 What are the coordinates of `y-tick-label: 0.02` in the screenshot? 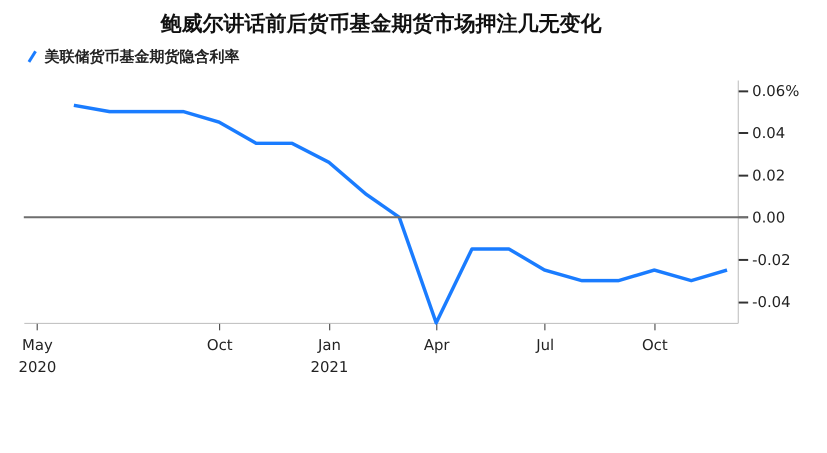 It's located at (769, 175).